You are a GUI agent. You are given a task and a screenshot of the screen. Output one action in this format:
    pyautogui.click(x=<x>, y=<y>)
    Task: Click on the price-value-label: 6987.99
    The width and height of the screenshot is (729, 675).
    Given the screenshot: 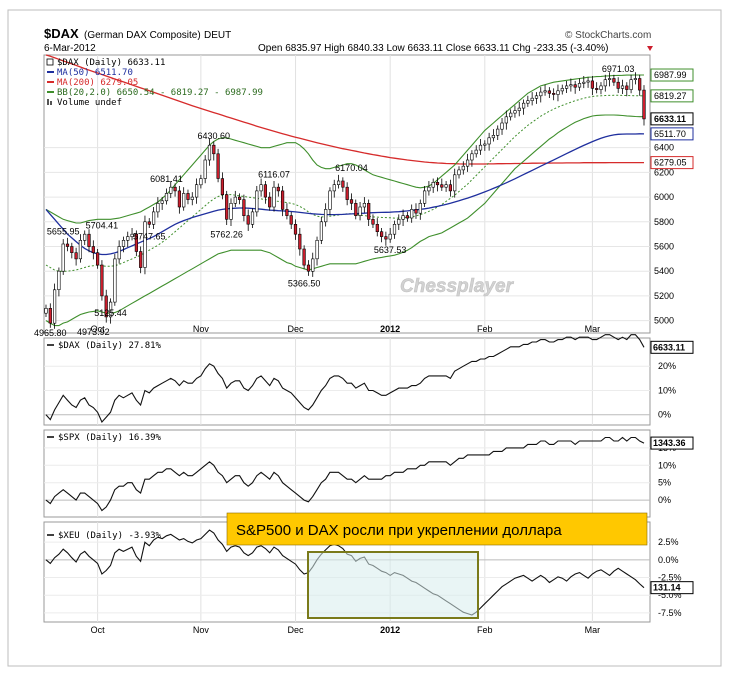 What is the action you would take?
    pyautogui.click(x=670, y=75)
    